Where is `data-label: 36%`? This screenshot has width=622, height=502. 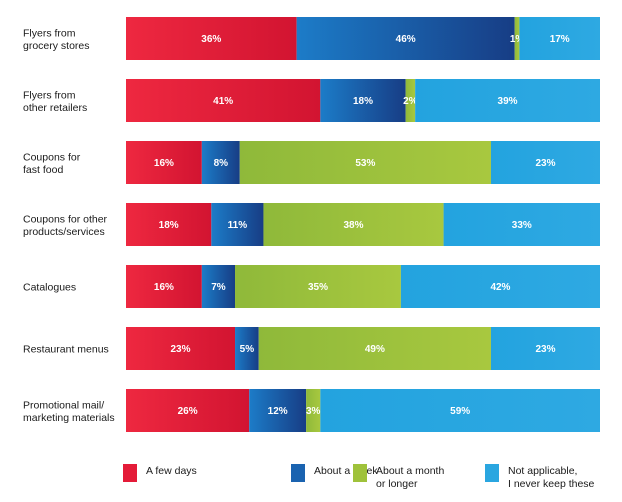 data-label: 36% is located at coordinates (211, 39).